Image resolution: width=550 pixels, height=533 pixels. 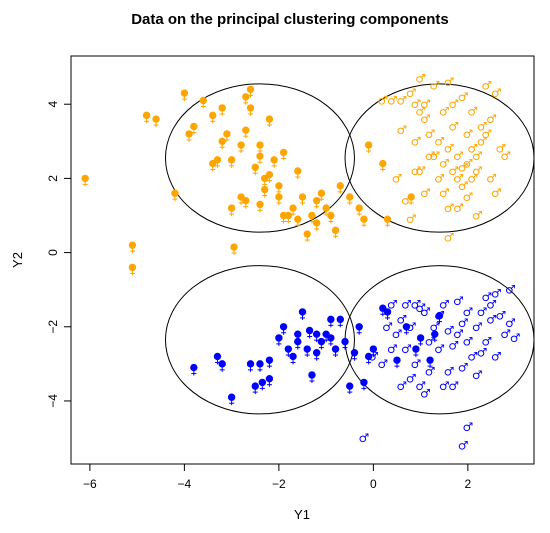 I want to click on x-axis: −6 −4 −2 0 2, so click(x=277, y=477).